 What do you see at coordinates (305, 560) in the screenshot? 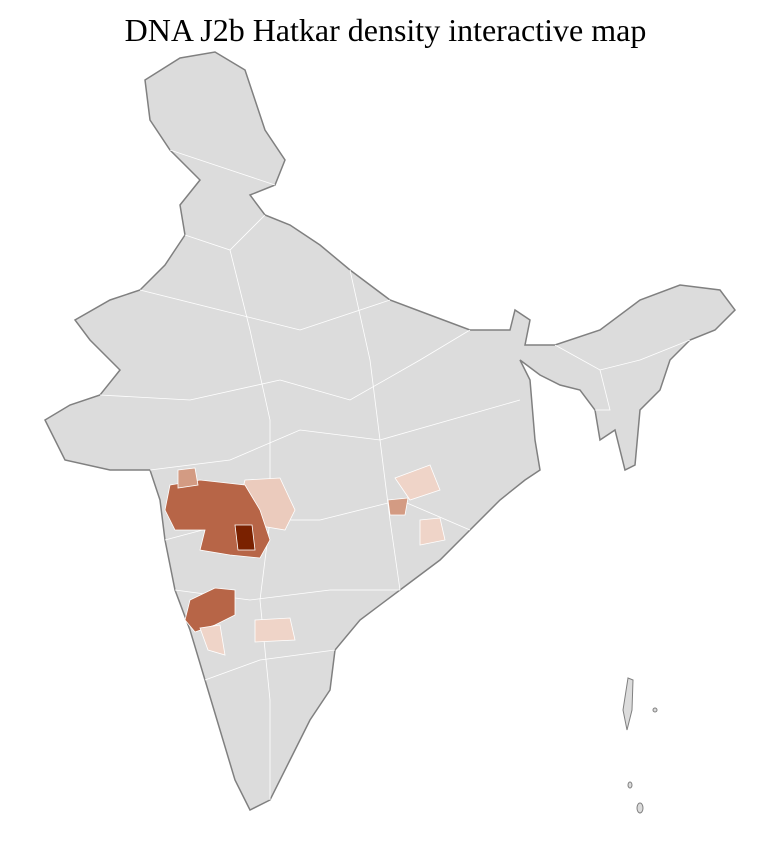
I see `density-regions` at bounding box center [305, 560].